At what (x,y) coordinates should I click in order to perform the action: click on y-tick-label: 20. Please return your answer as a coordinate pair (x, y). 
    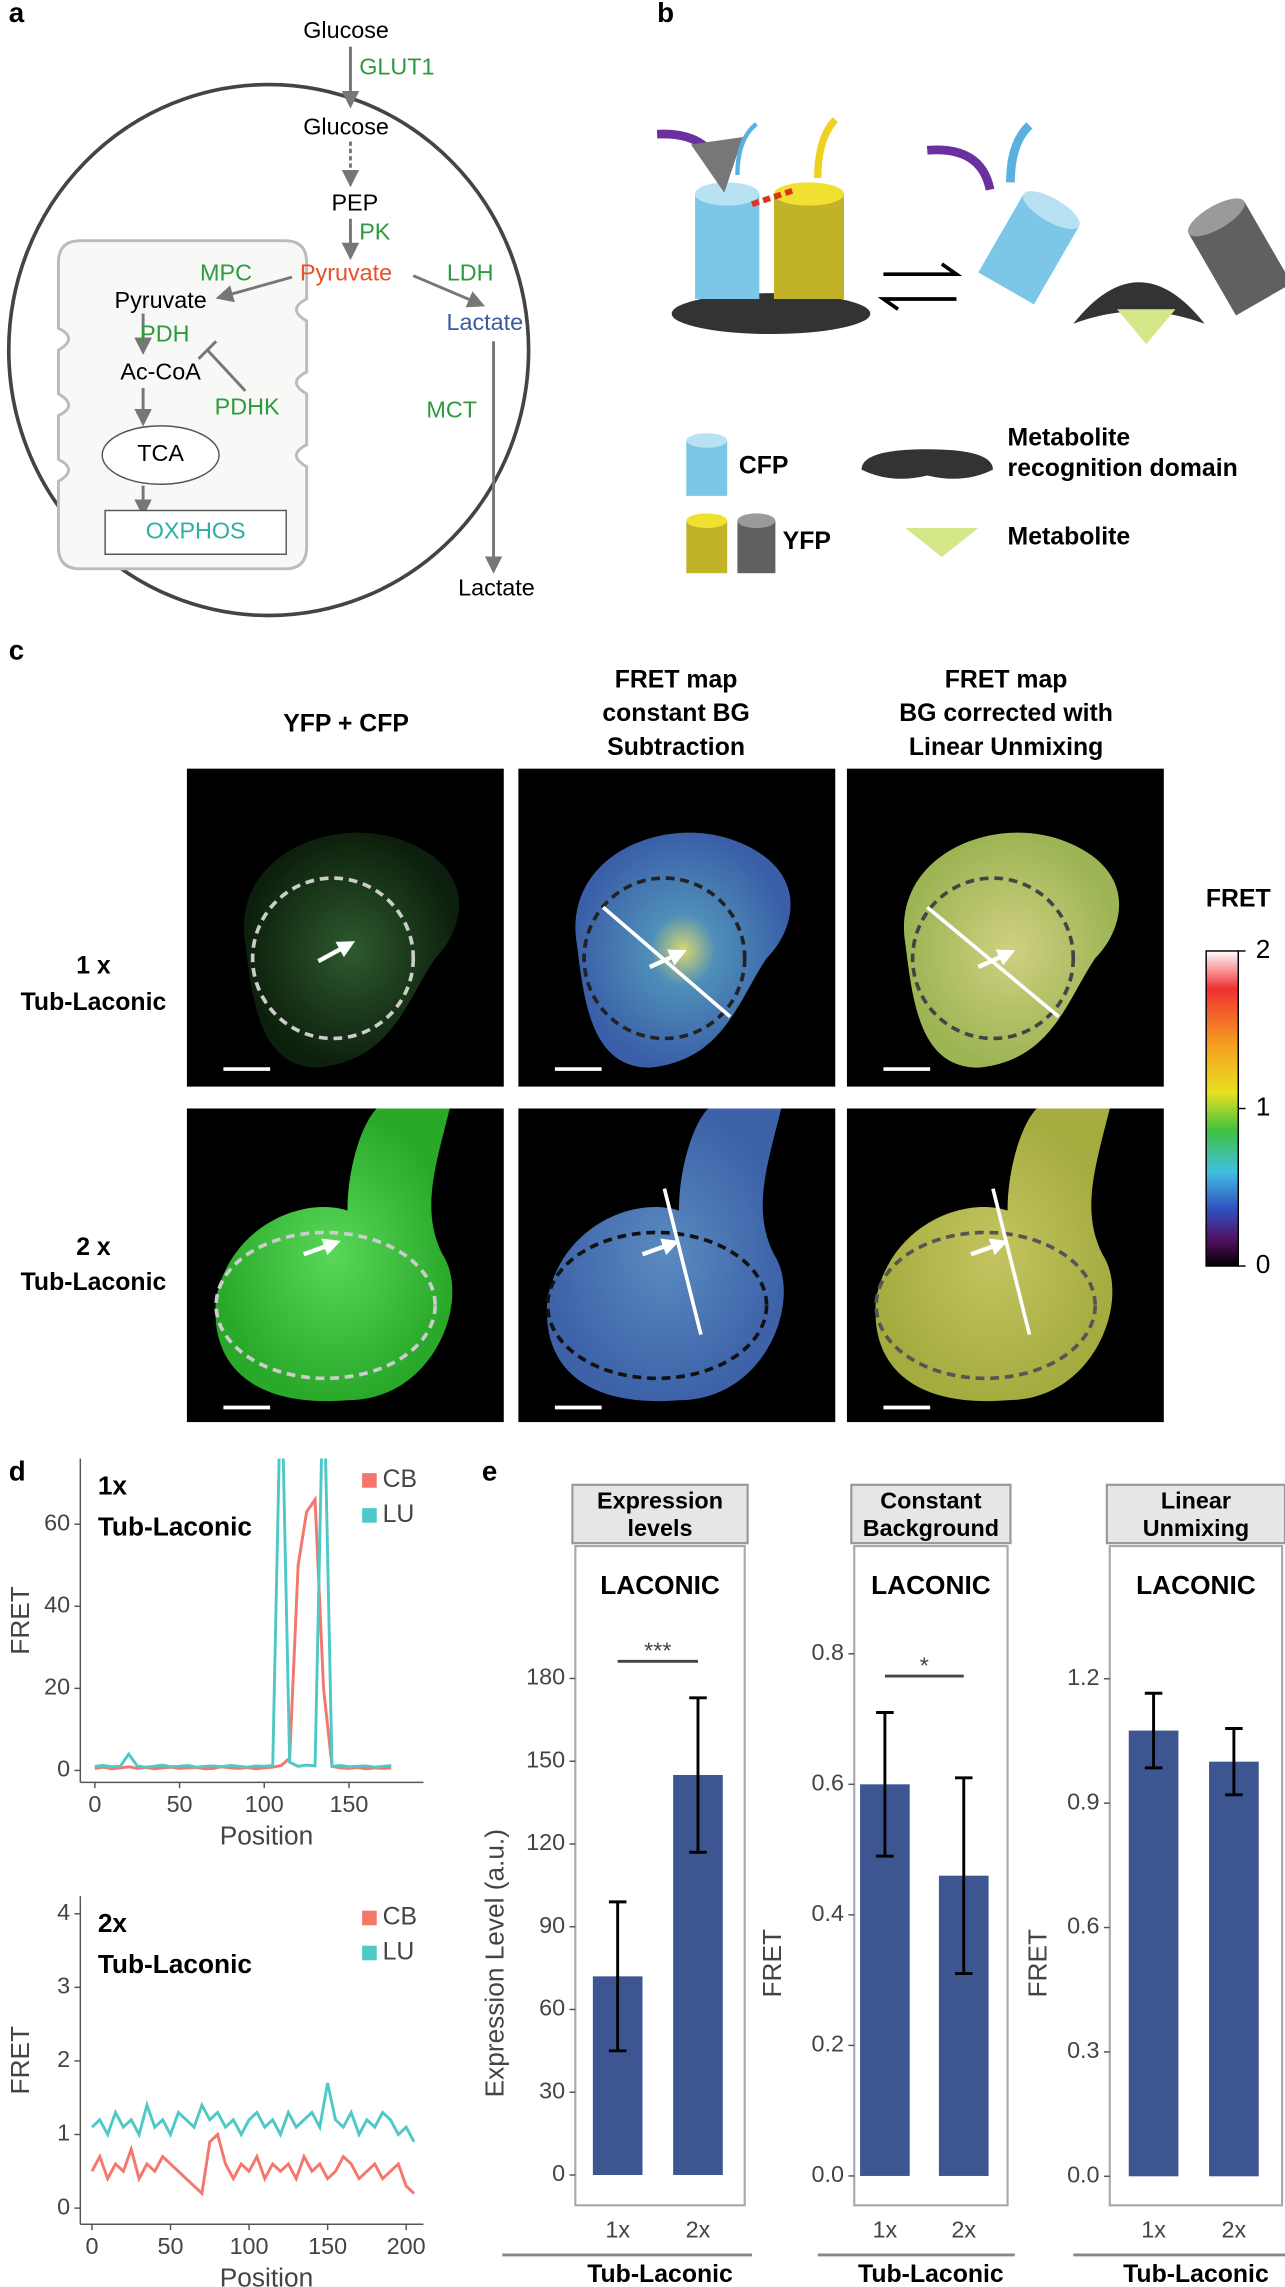
    Looking at the image, I should click on (57, 1687).